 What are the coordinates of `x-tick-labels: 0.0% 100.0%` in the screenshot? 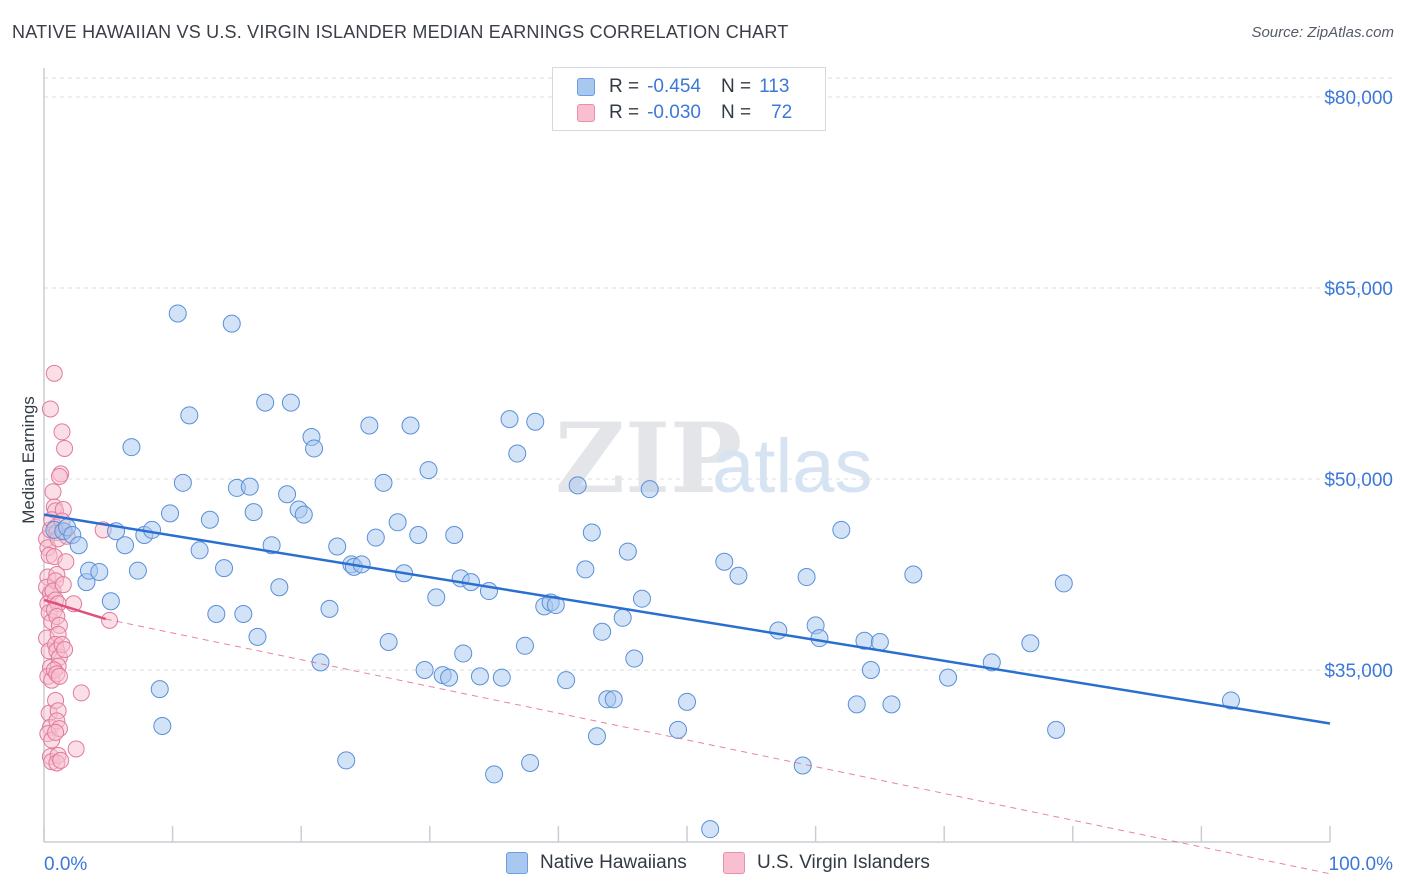 It's located at (718, 864).